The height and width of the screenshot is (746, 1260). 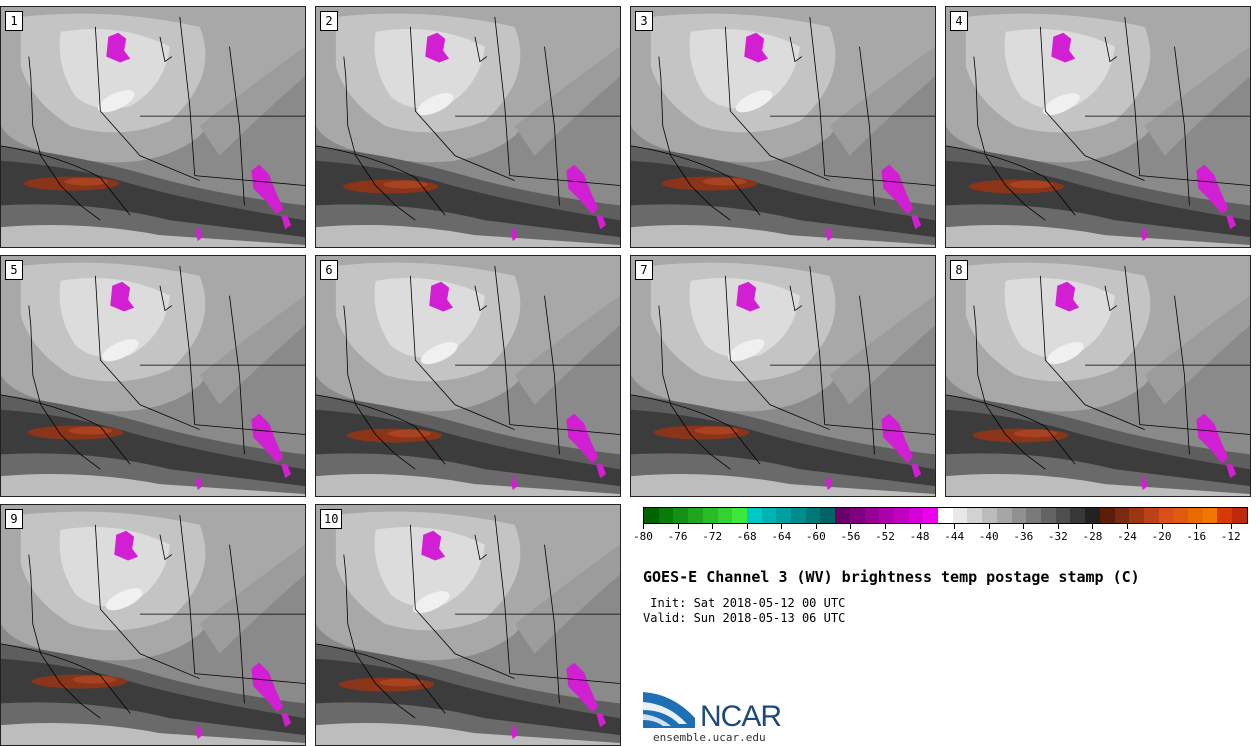 I want to click on colorbar-tick-label: -44, so click(x=954, y=536).